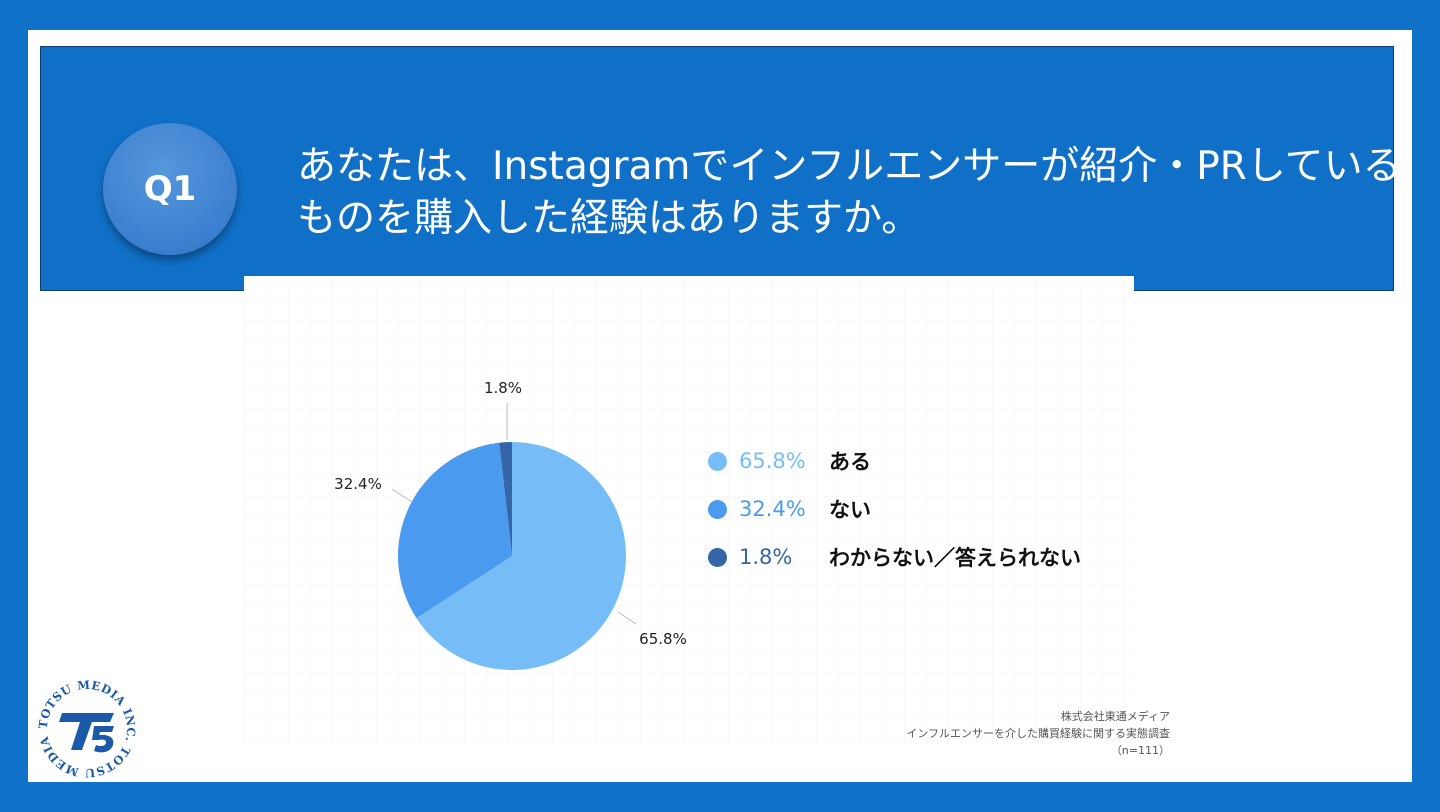 Image resolution: width=1440 pixels, height=812 pixels. I want to click on chart-legend: 65.8% ある 32.4% ない 1.8% わからない／答えられない, so click(894, 509).